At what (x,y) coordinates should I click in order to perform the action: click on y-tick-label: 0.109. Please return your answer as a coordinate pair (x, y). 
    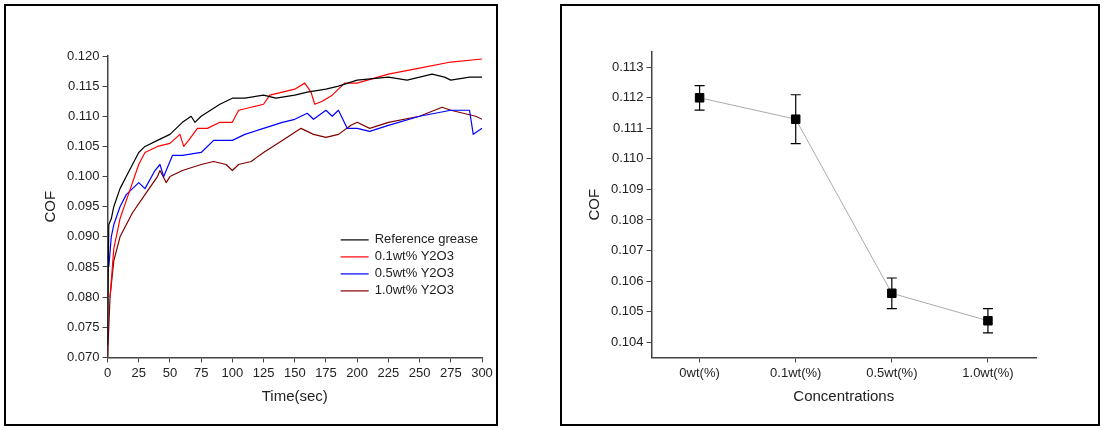
    Looking at the image, I should click on (627, 189).